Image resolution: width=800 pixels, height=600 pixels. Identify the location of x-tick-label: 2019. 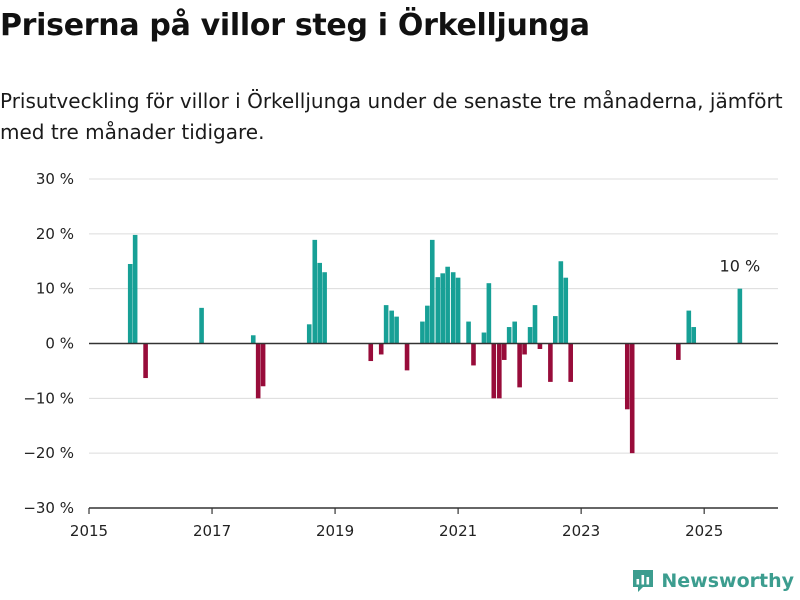
(335, 531).